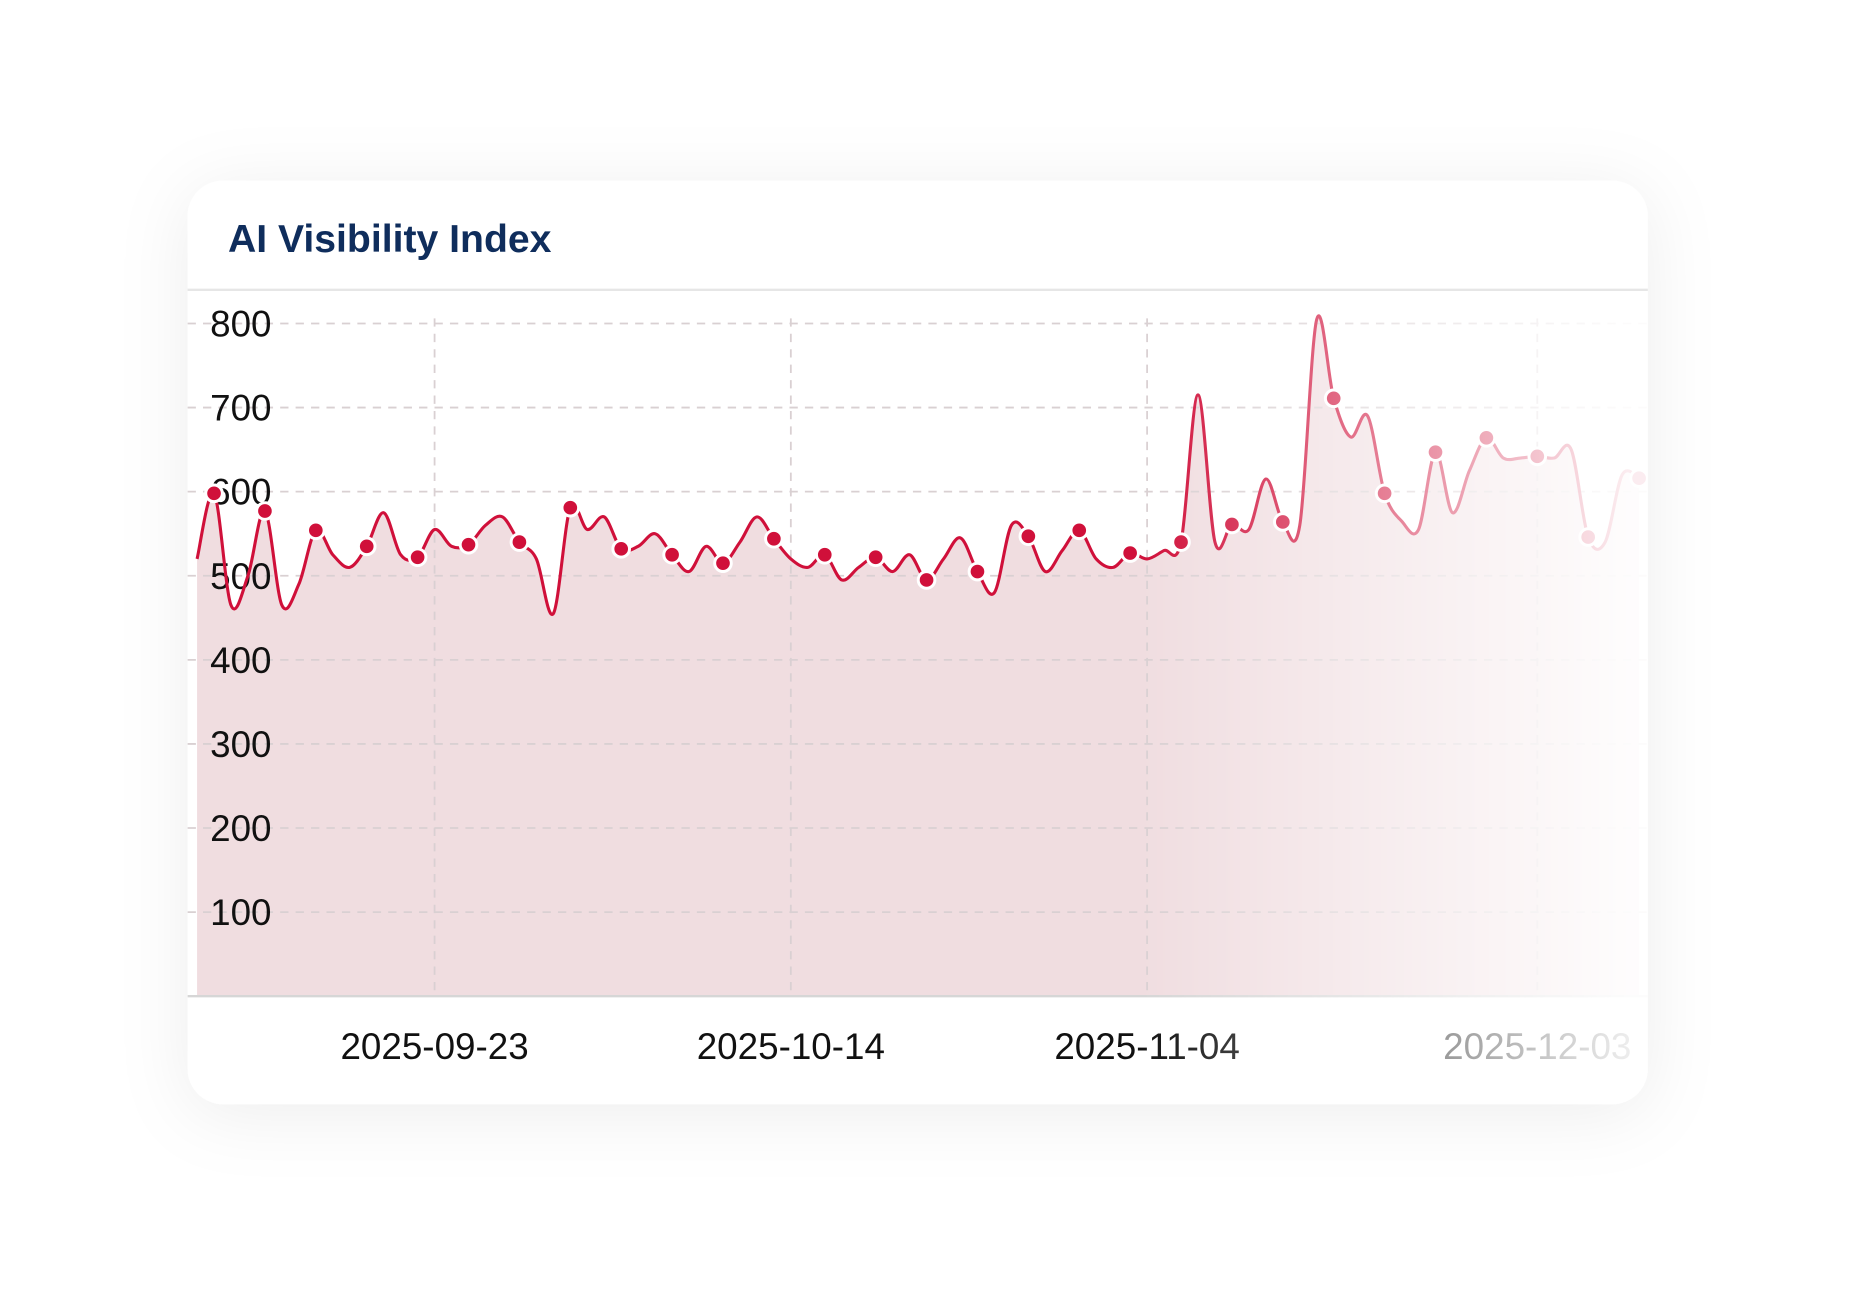  Describe the element at coordinates (240, 828) in the screenshot. I see `y-tick-label: 200` at that location.